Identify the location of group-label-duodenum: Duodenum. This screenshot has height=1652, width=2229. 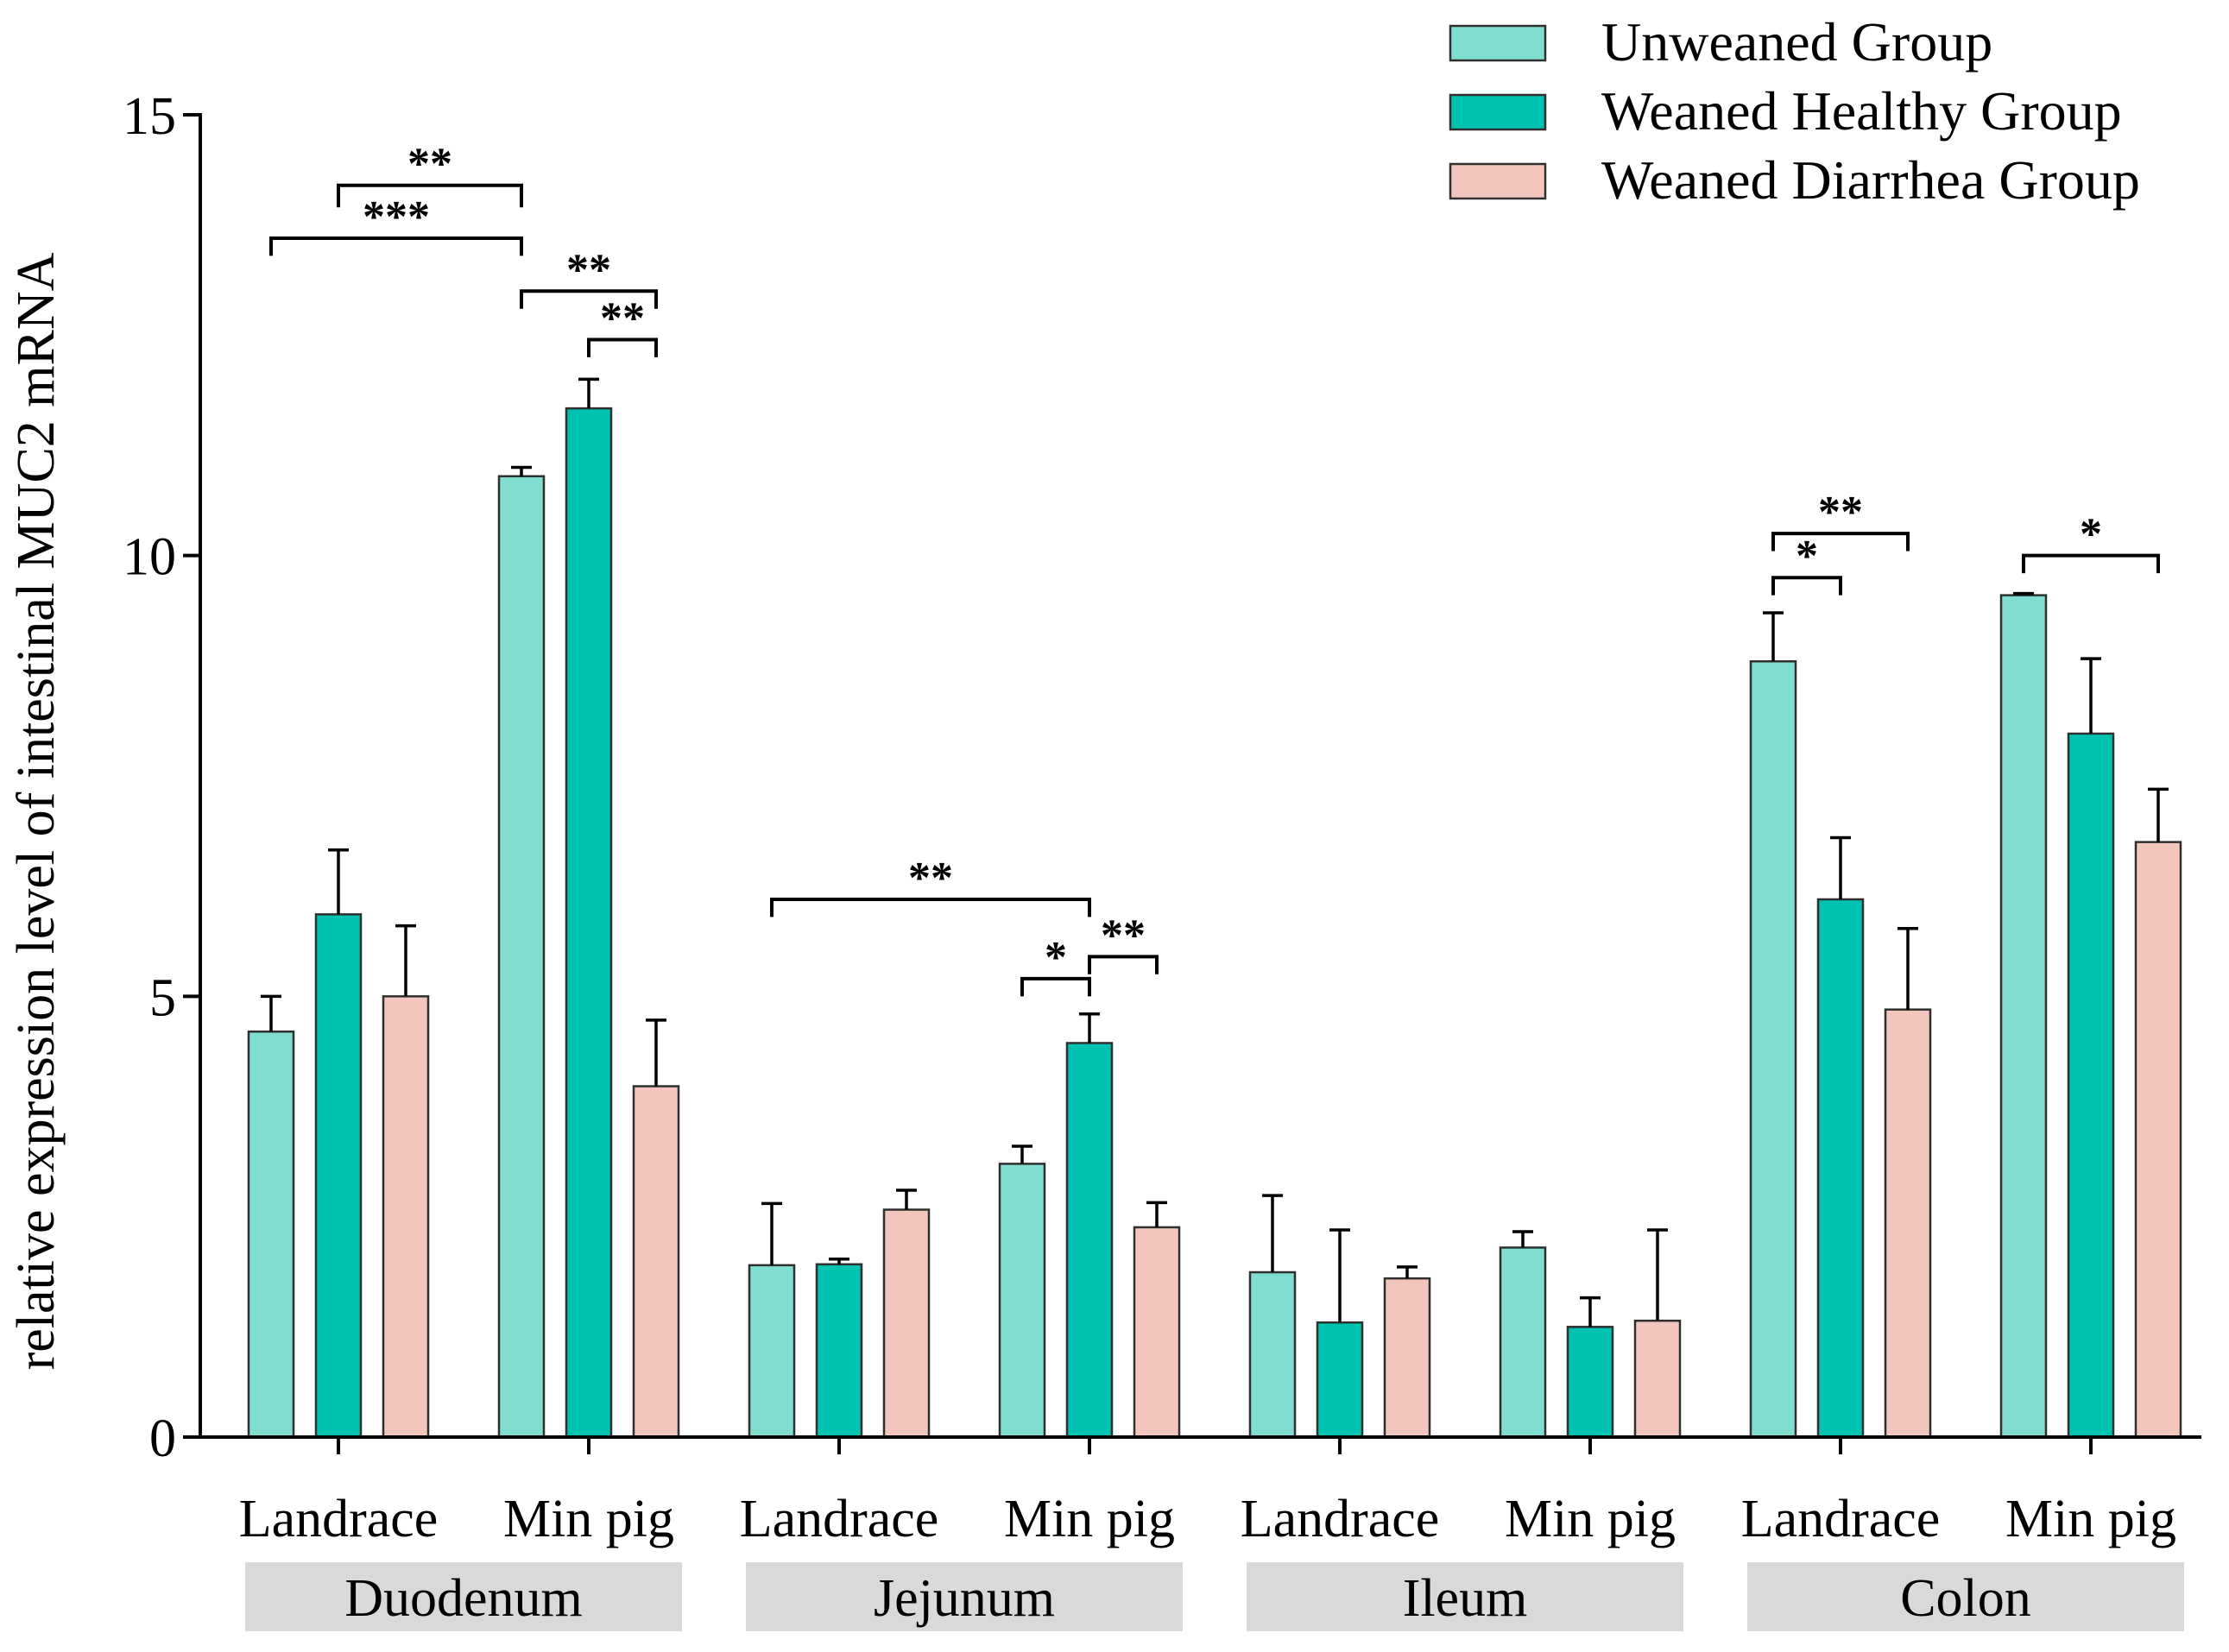
(464, 1598).